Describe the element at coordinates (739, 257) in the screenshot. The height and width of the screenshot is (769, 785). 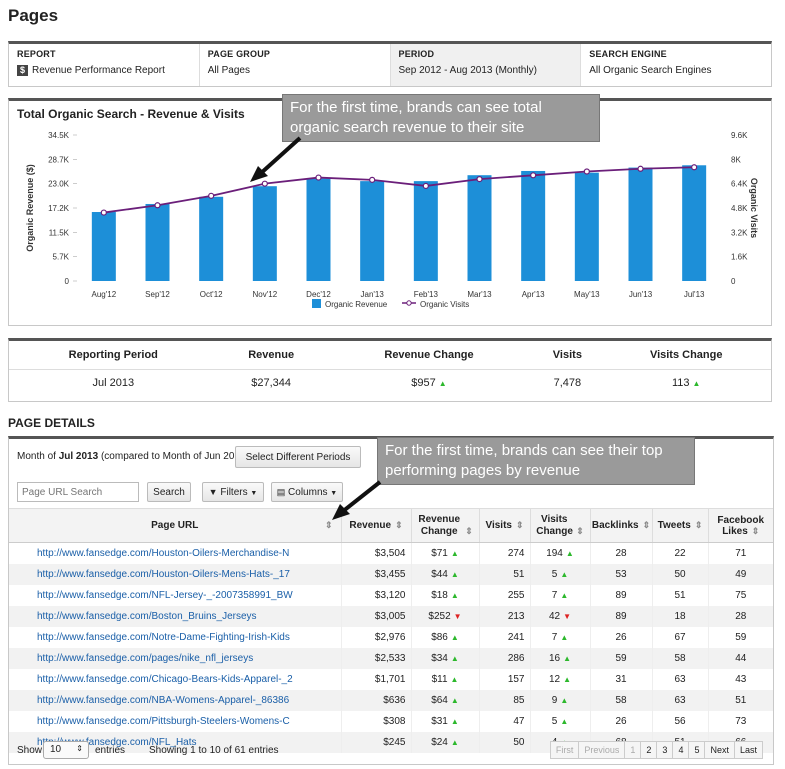
I see `y2-tick-label: 1.6K` at that location.